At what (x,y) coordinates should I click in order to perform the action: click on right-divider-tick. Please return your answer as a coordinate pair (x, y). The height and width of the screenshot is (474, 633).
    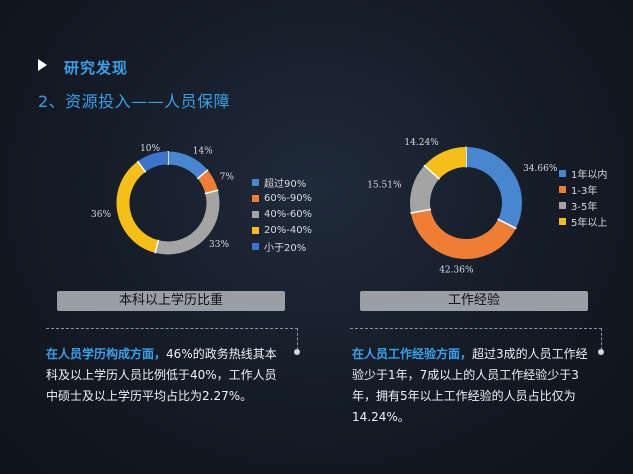
    Looking at the image, I should click on (601, 339).